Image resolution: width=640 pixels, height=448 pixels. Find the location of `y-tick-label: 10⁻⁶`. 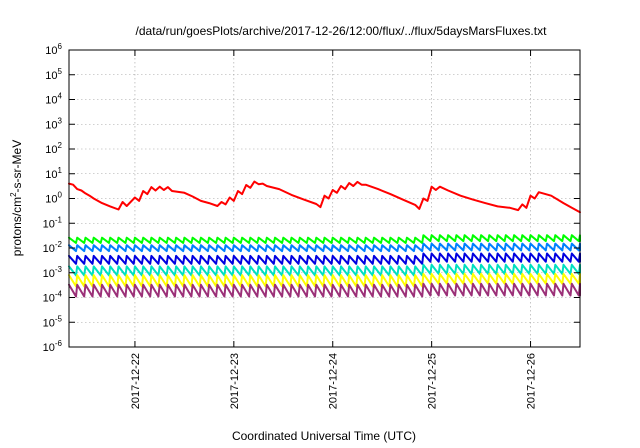

y-tick-label: 10⁻⁶ is located at coordinates (53, 346).